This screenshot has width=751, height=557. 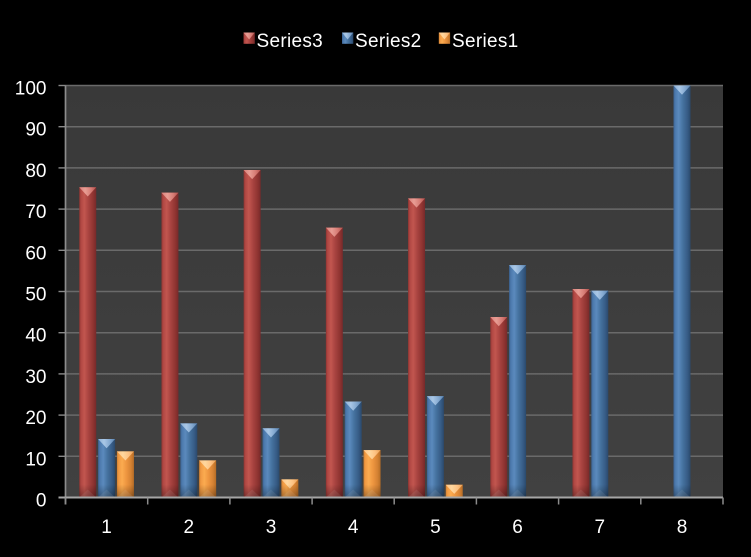 What do you see at coordinates (35, 171) in the screenshot?
I see `svg-text: 80` at bounding box center [35, 171].